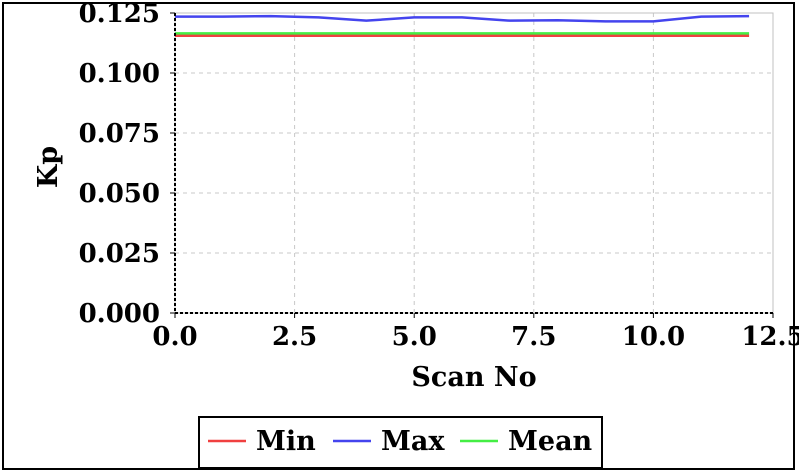  I want to click on legend-items: Min Max Mean, so click(400, 441).